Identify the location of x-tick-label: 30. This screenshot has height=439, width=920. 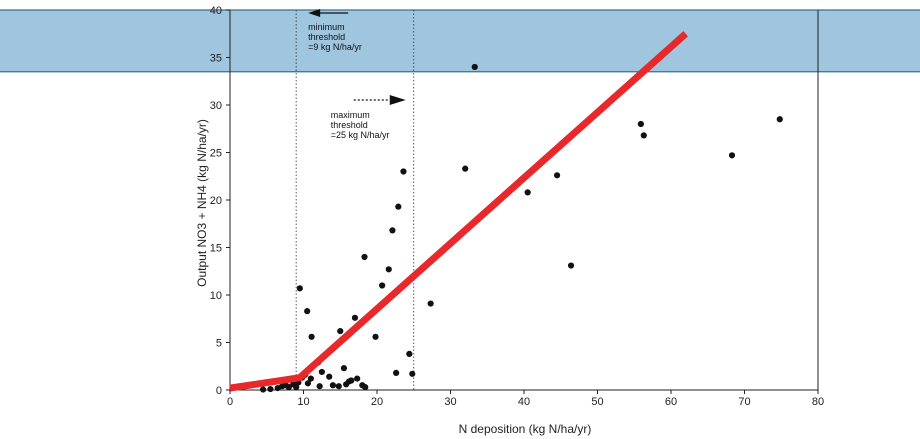
(450, 402).